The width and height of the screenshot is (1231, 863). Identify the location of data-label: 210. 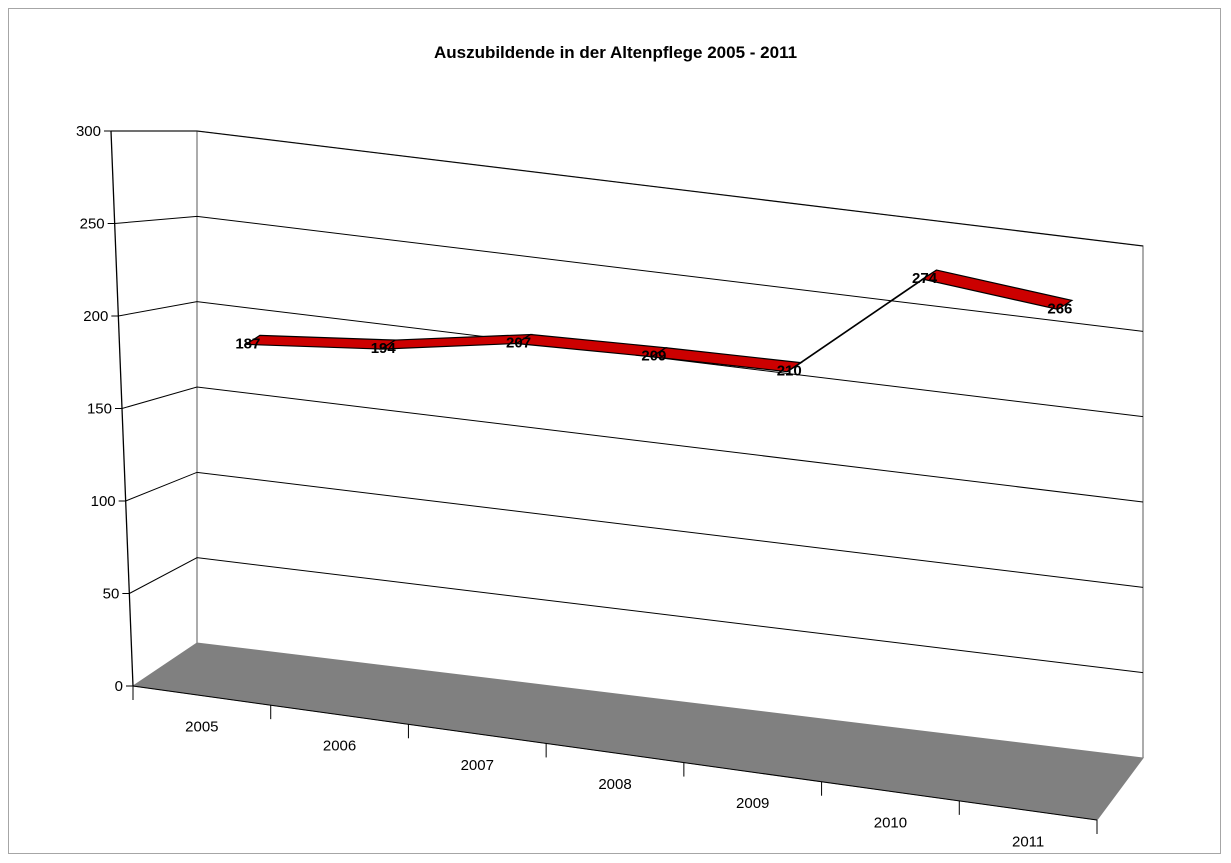
(789, 371).